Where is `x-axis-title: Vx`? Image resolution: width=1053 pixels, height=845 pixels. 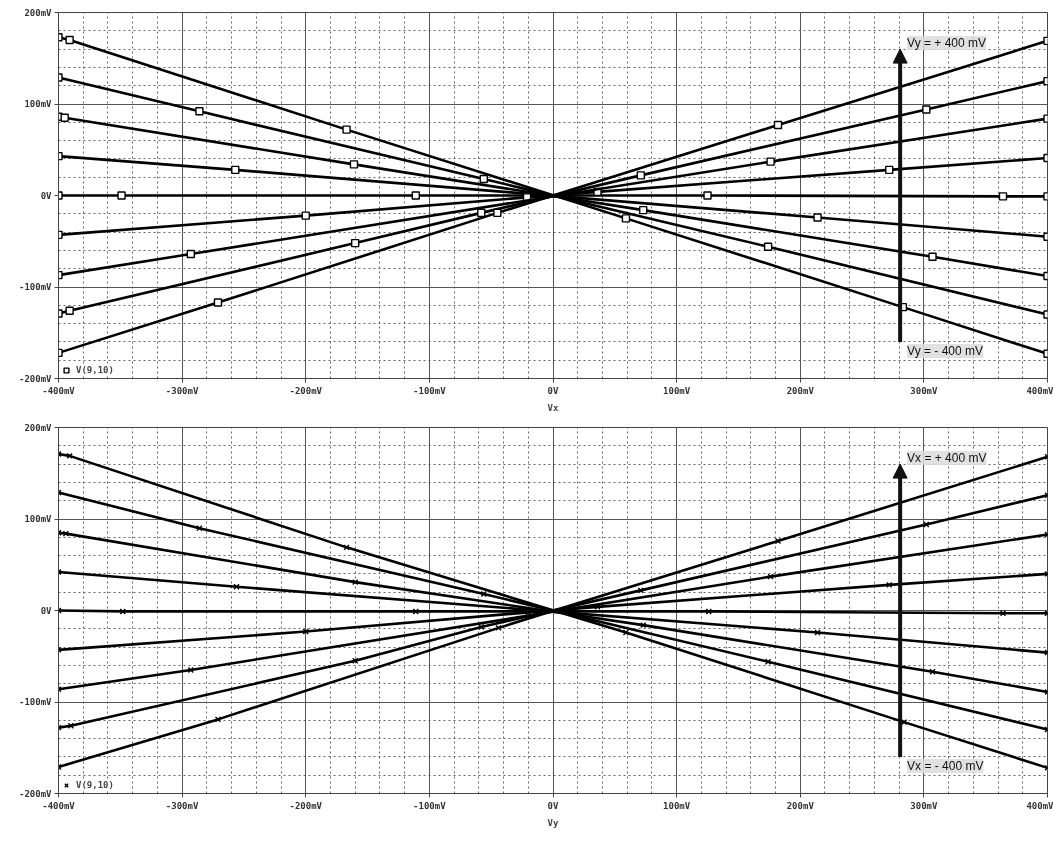 x-axis-title: Vx is located at coordinates (553, 407).